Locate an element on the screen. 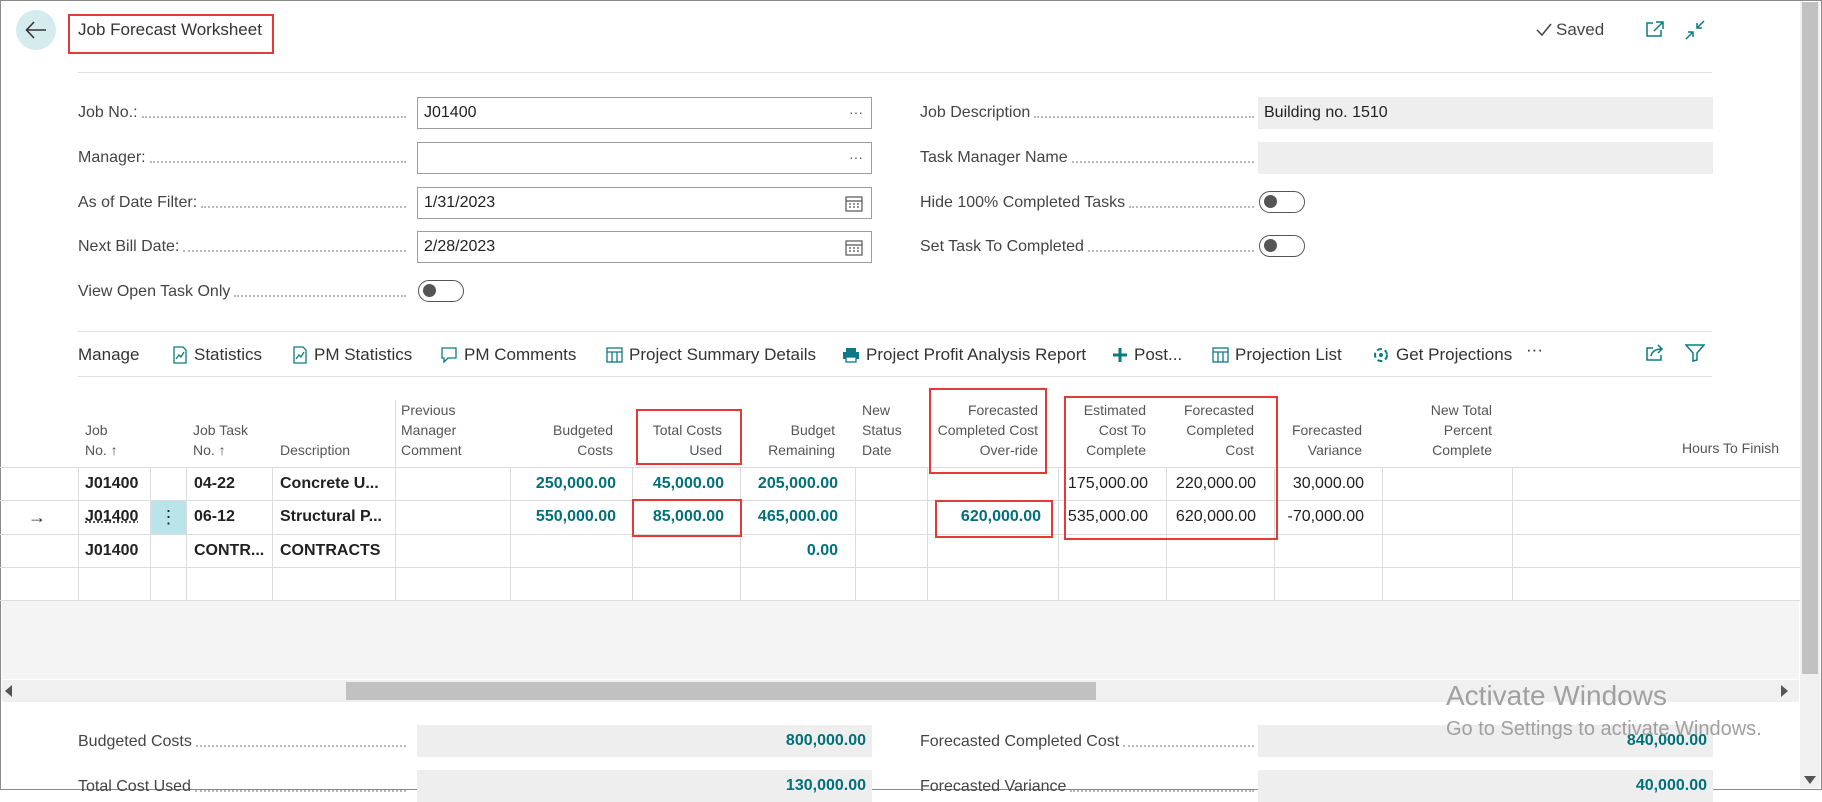  cell-variance: -70,000.00 is located at coordinates (1325, 516).